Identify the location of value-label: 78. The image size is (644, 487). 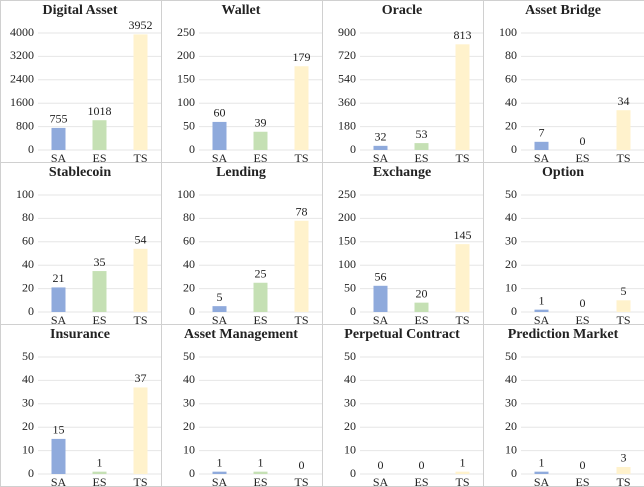
(302, 211).